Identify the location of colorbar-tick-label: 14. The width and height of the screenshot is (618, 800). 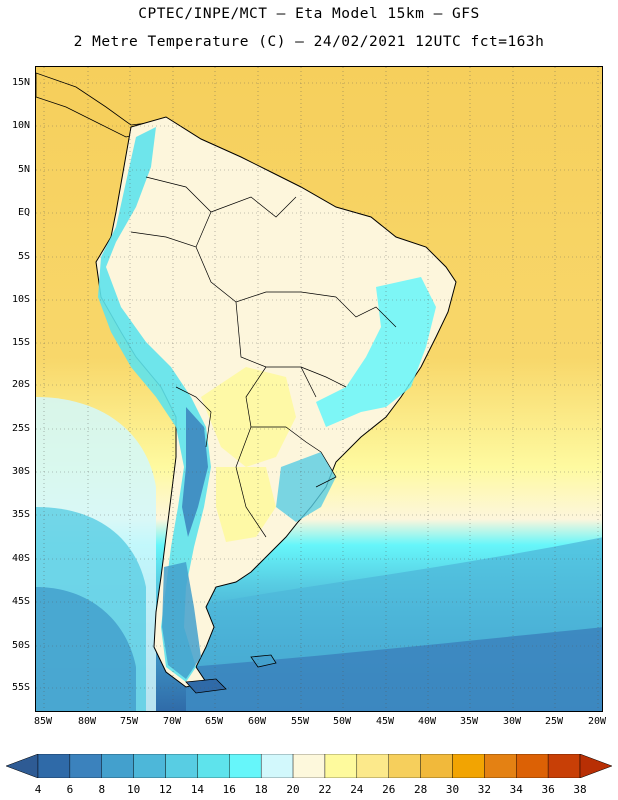
(197, 789).